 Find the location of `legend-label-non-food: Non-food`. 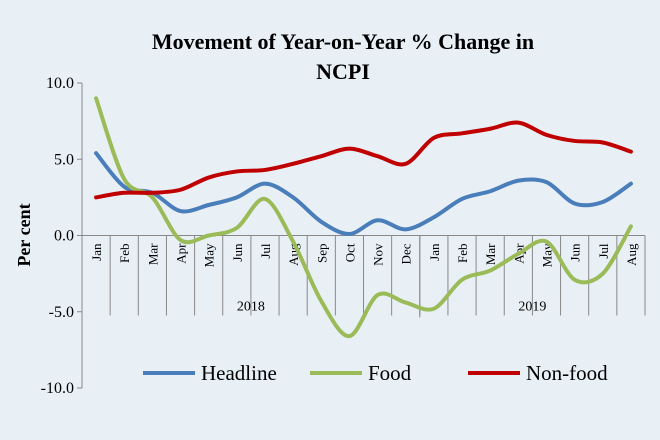

legend-label-non-food: Non-food is located at coordinates (567, 373).